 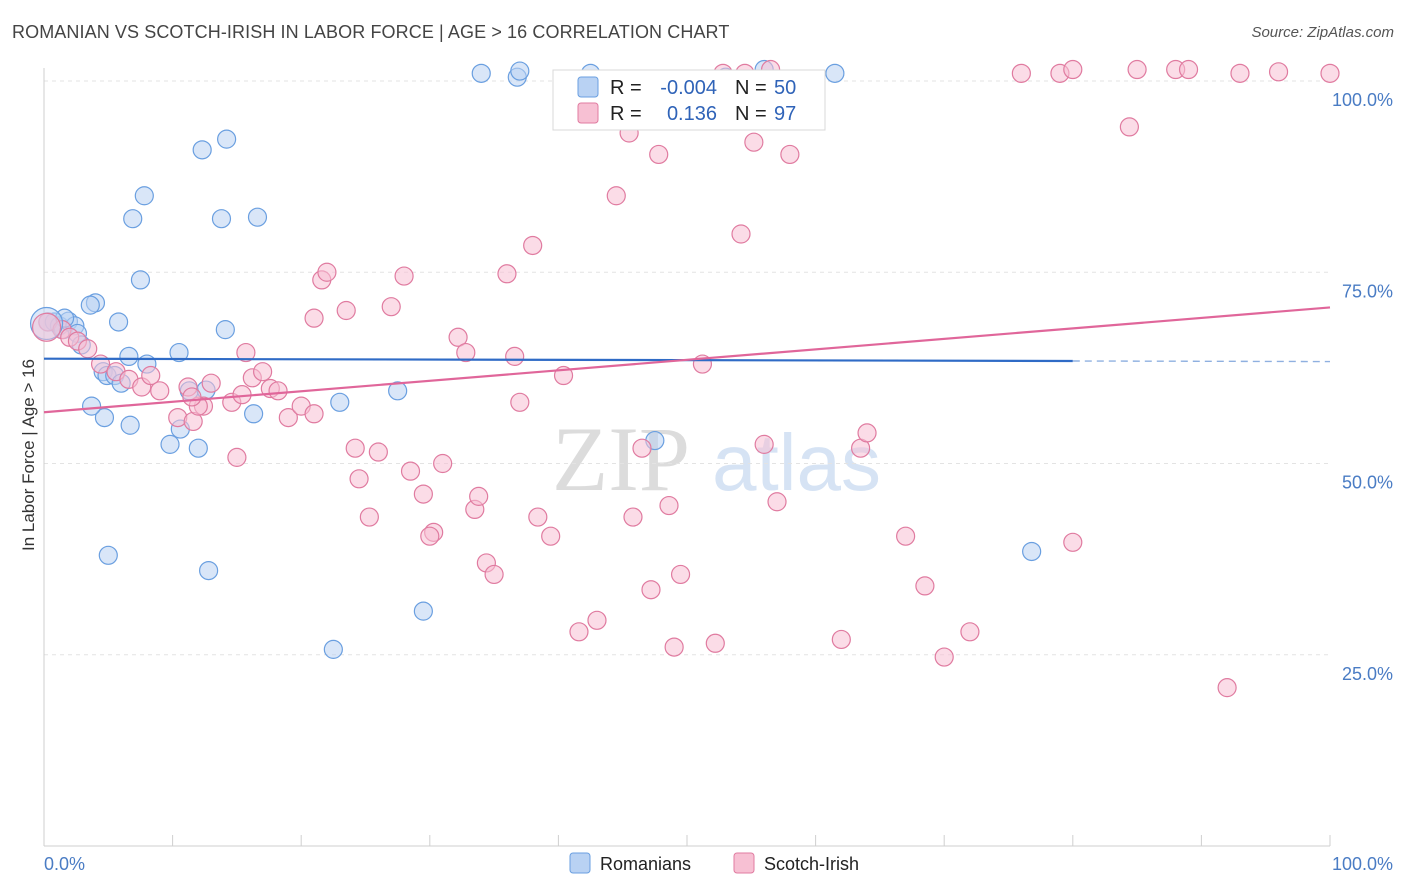 I want to click on x-tick-label-0: 0.0%, so click(x=64, y=864).